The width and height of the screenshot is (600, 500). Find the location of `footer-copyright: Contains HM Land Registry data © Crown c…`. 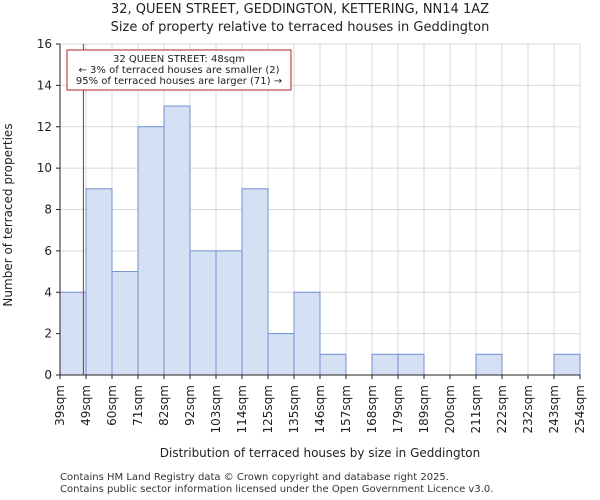

footer-copyright: Contains HM Land Registry data © Crown c… is located at coordinates (254, 477).